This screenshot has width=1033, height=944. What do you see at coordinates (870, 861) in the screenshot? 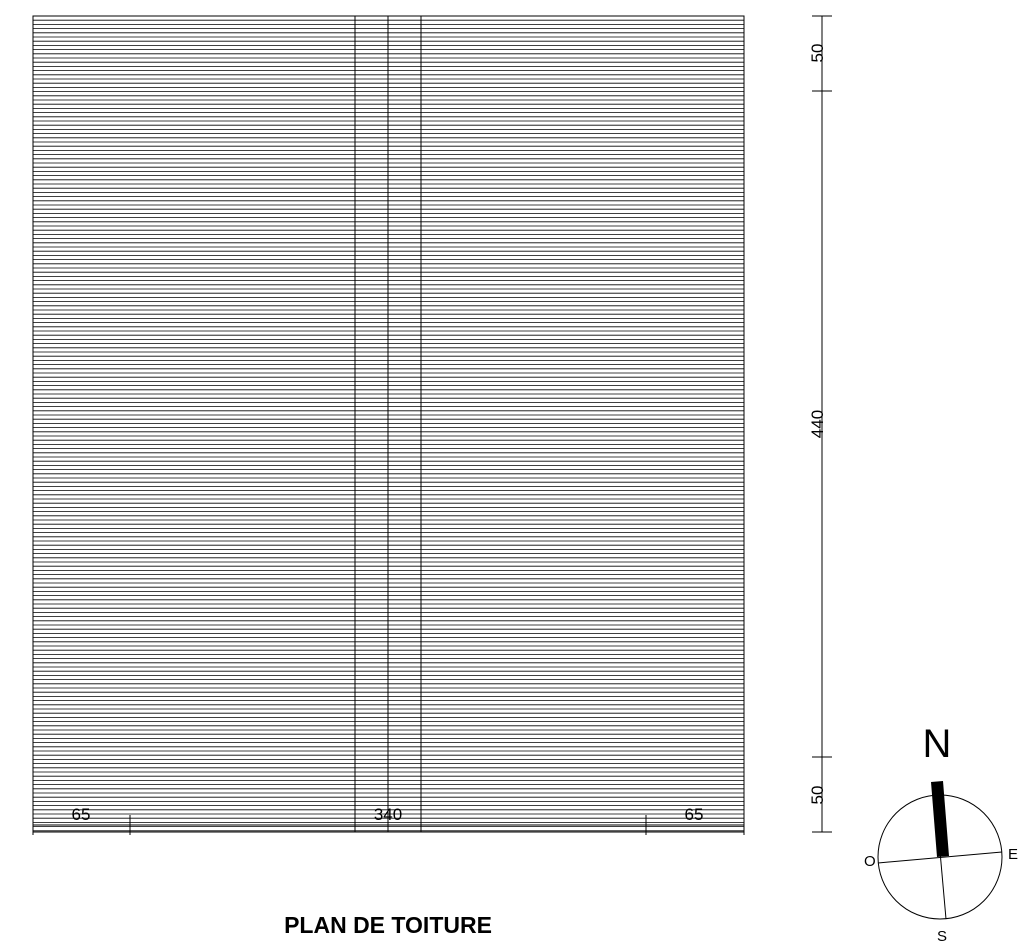
I see `compass-west-label: O` at bounding box center [870, 861].